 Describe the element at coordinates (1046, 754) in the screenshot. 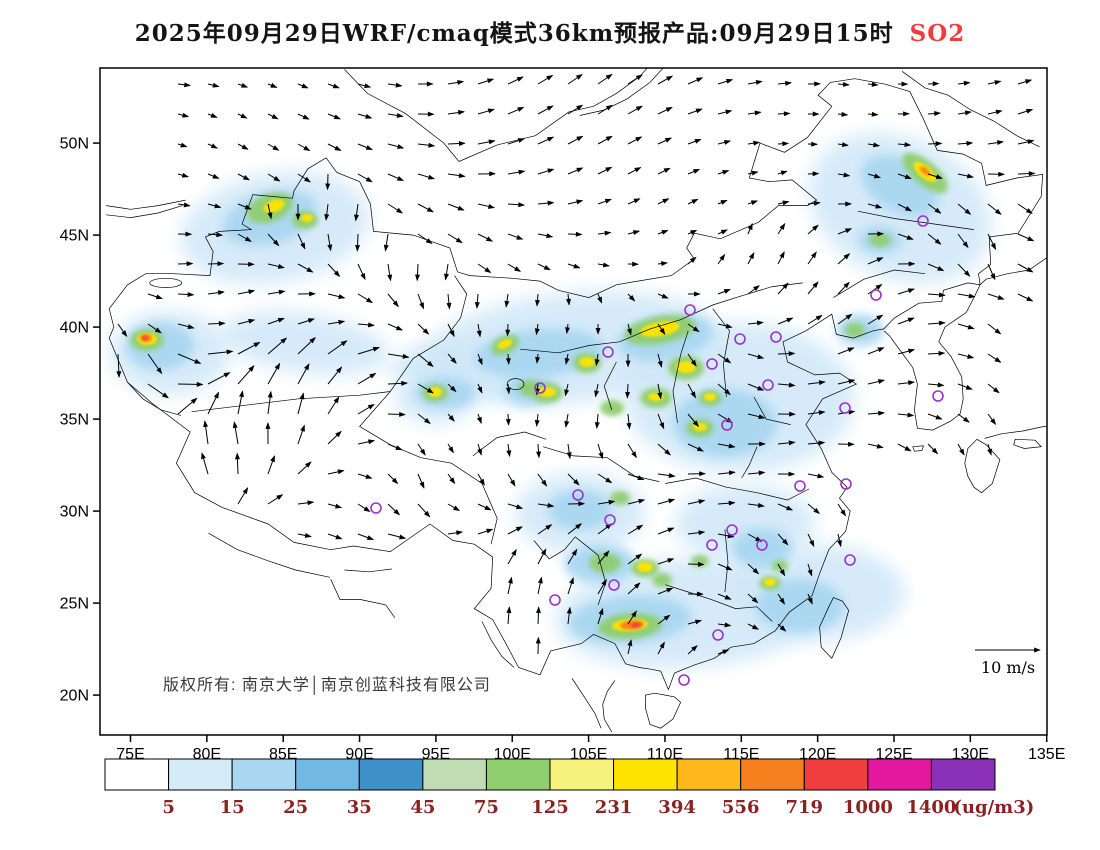

I see `lon-label: 135E` at that location.